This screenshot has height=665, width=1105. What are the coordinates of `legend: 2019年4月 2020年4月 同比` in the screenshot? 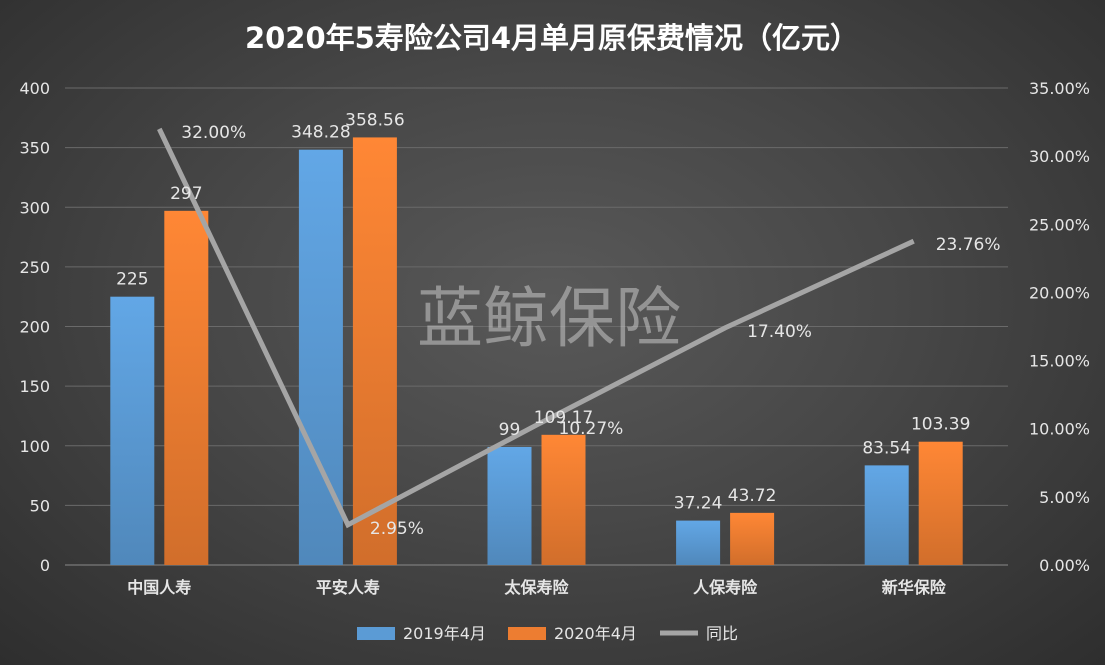 It's located at (547, 633).